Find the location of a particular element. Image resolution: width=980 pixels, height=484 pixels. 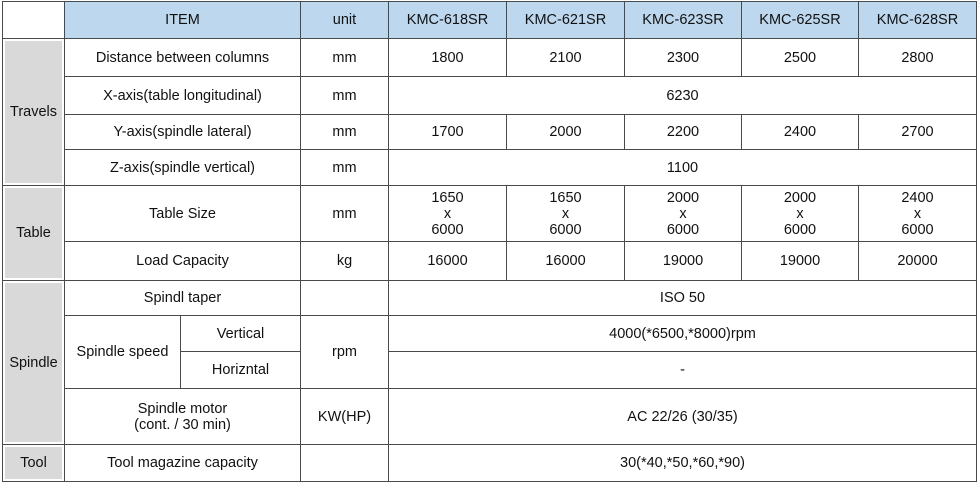

value-cell: 2800 is located at coordinates (917, 57).